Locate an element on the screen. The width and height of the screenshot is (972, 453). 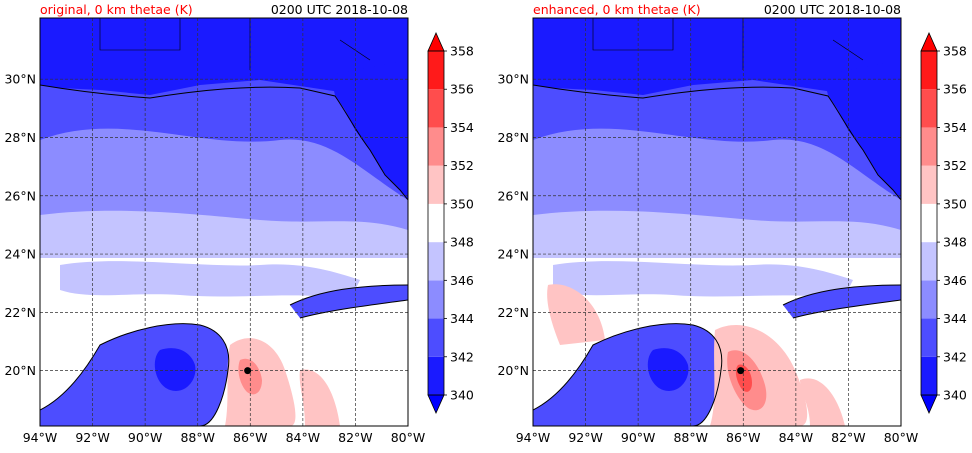
colorbar-left: 340 342 344 346 348 350 352 354 356 358 is located at coordinates (450, 223).